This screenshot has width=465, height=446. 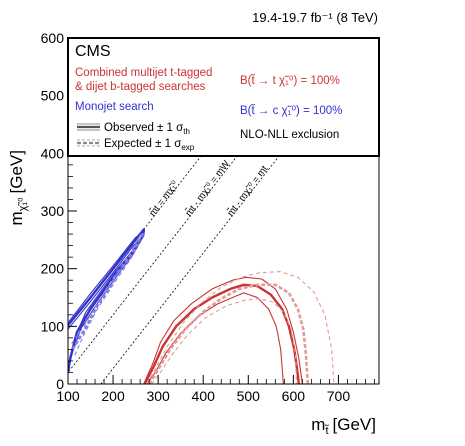 What do you see at coordinates (143, 73) in the screenshot?
I see `legend-combined-line1: Combined multijet t-tagged` at bounding box center [143, 73].